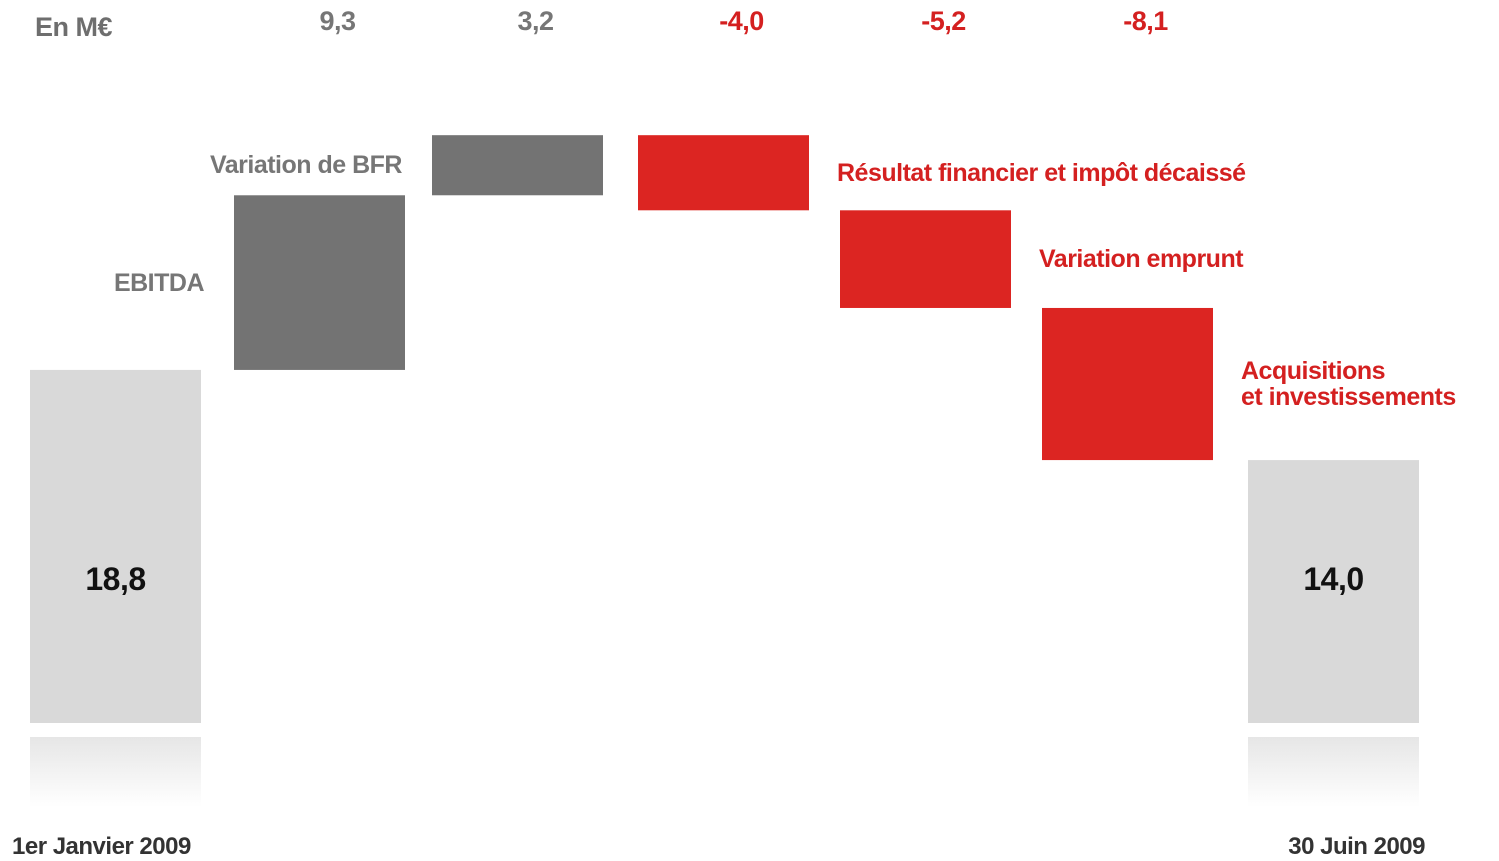 The width and height of the screenshot is (1499, 861). What do you see at coordinates (115, 579) in the screenshot?
I see `value-label: 18,8` at bounding box center [115, 579].